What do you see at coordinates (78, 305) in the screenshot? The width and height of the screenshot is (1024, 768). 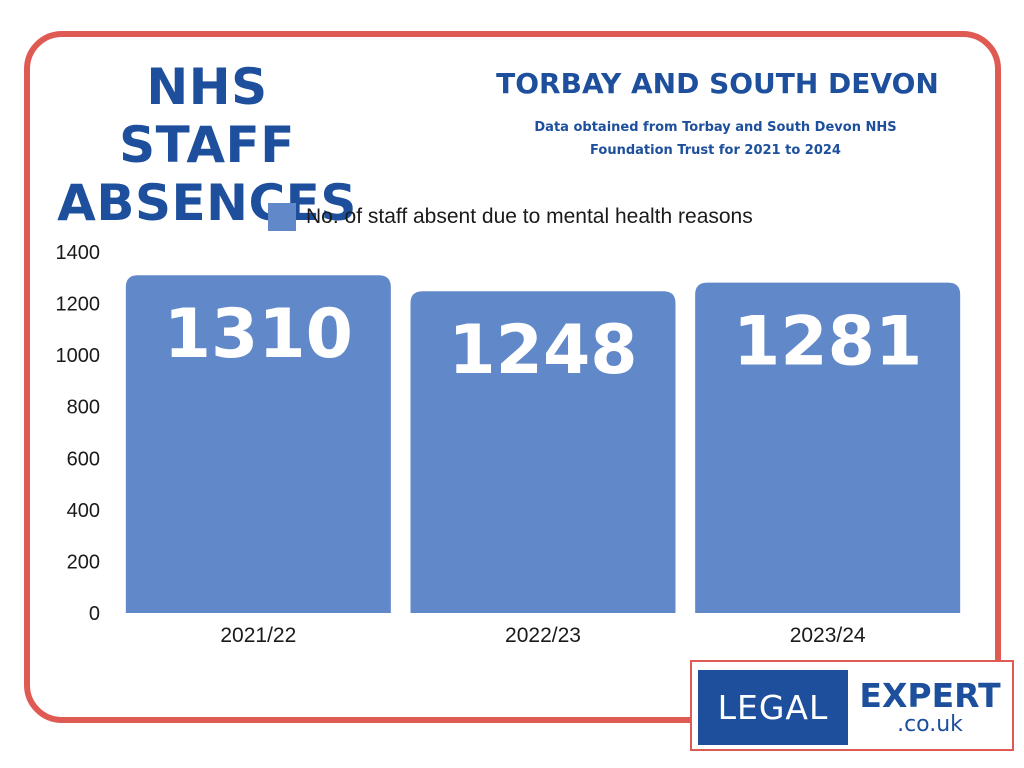 I see `y-tick-label: 1200` at bounding box center [78, 305].